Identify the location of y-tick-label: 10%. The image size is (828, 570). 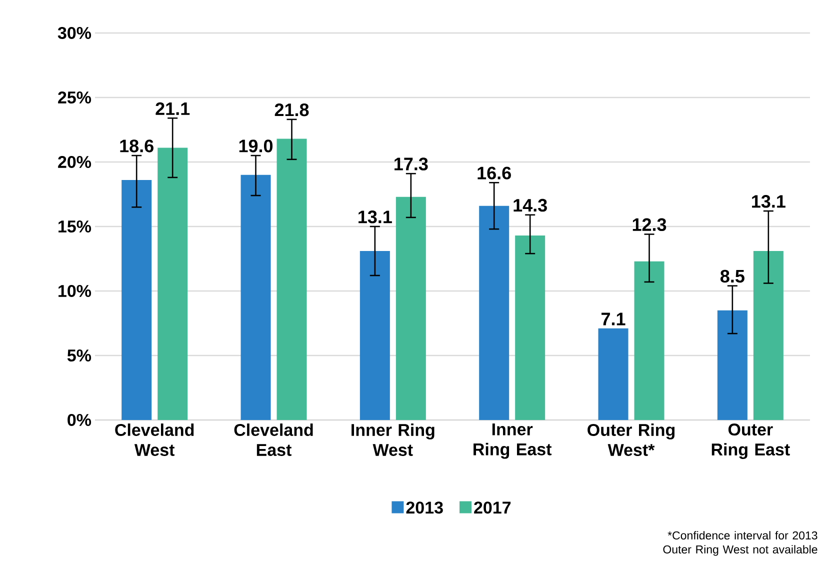
(75, 291).